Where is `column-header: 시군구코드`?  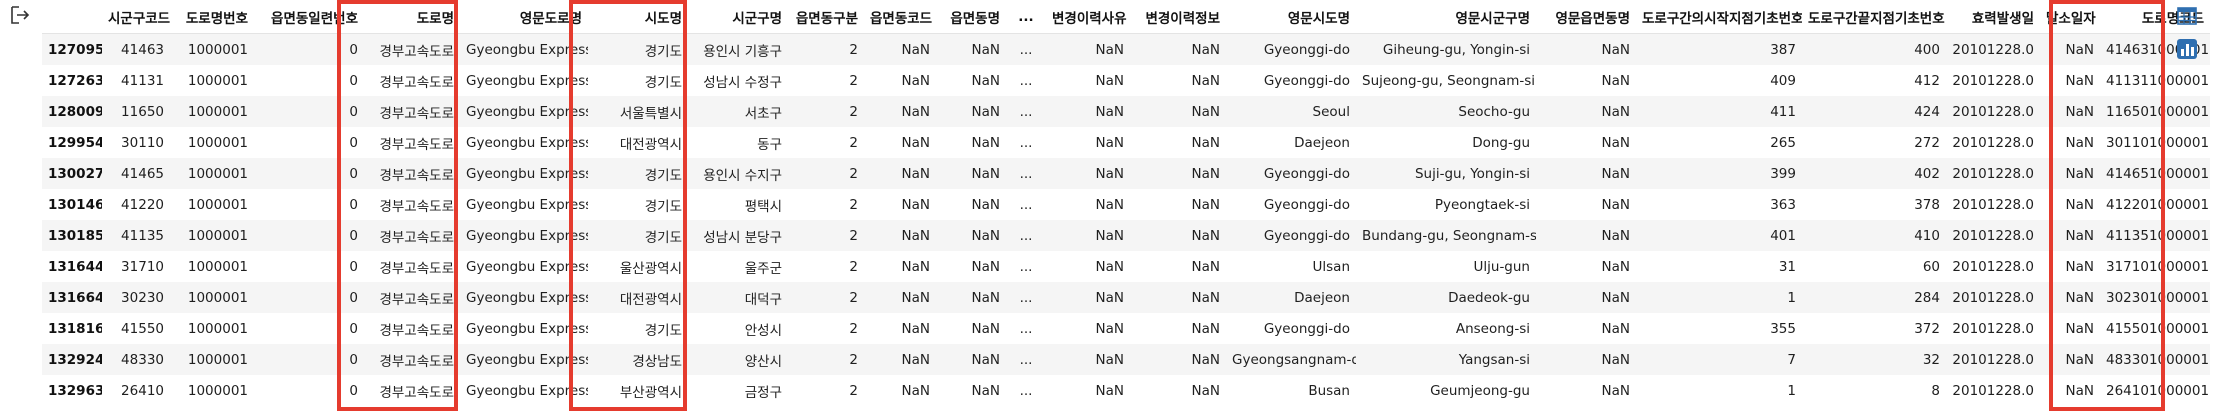 column-header: 시군구코드 is located at coordinates (136, 17).